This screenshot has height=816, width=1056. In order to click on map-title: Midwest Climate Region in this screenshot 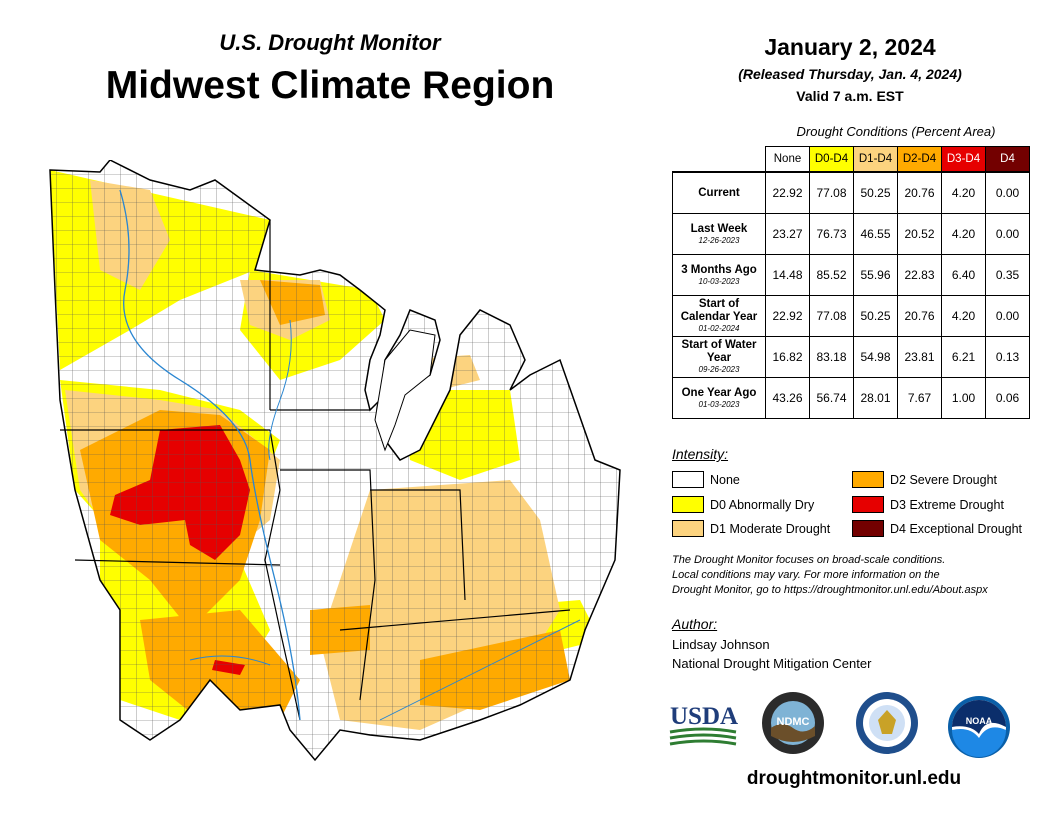, I will do `click(330, 85)`.